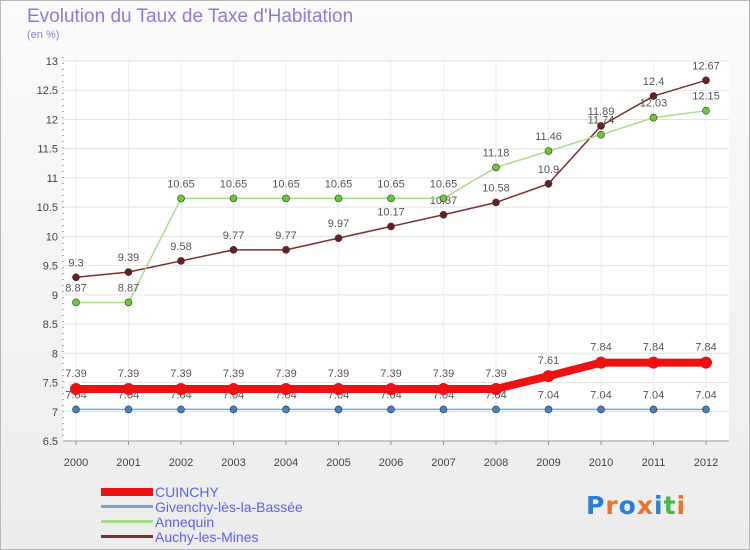 The height and width of the screenshot is (550, 750). Describe the element at coordinates (391, 212) in the screenshot. I see `data-label-3: 10.17` at that location.